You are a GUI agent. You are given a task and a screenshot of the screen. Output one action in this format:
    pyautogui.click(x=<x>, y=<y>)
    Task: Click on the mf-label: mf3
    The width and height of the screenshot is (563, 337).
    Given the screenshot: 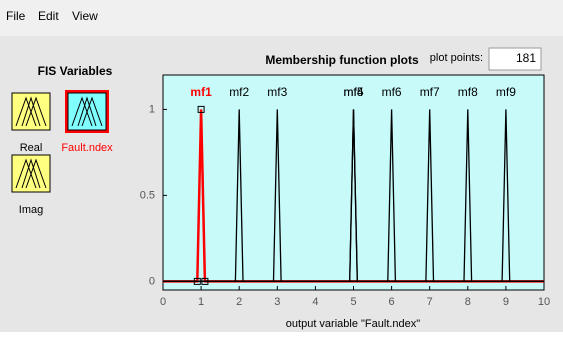 What is the action you would take?
    pyautogui.click(x=277, y=92)
    